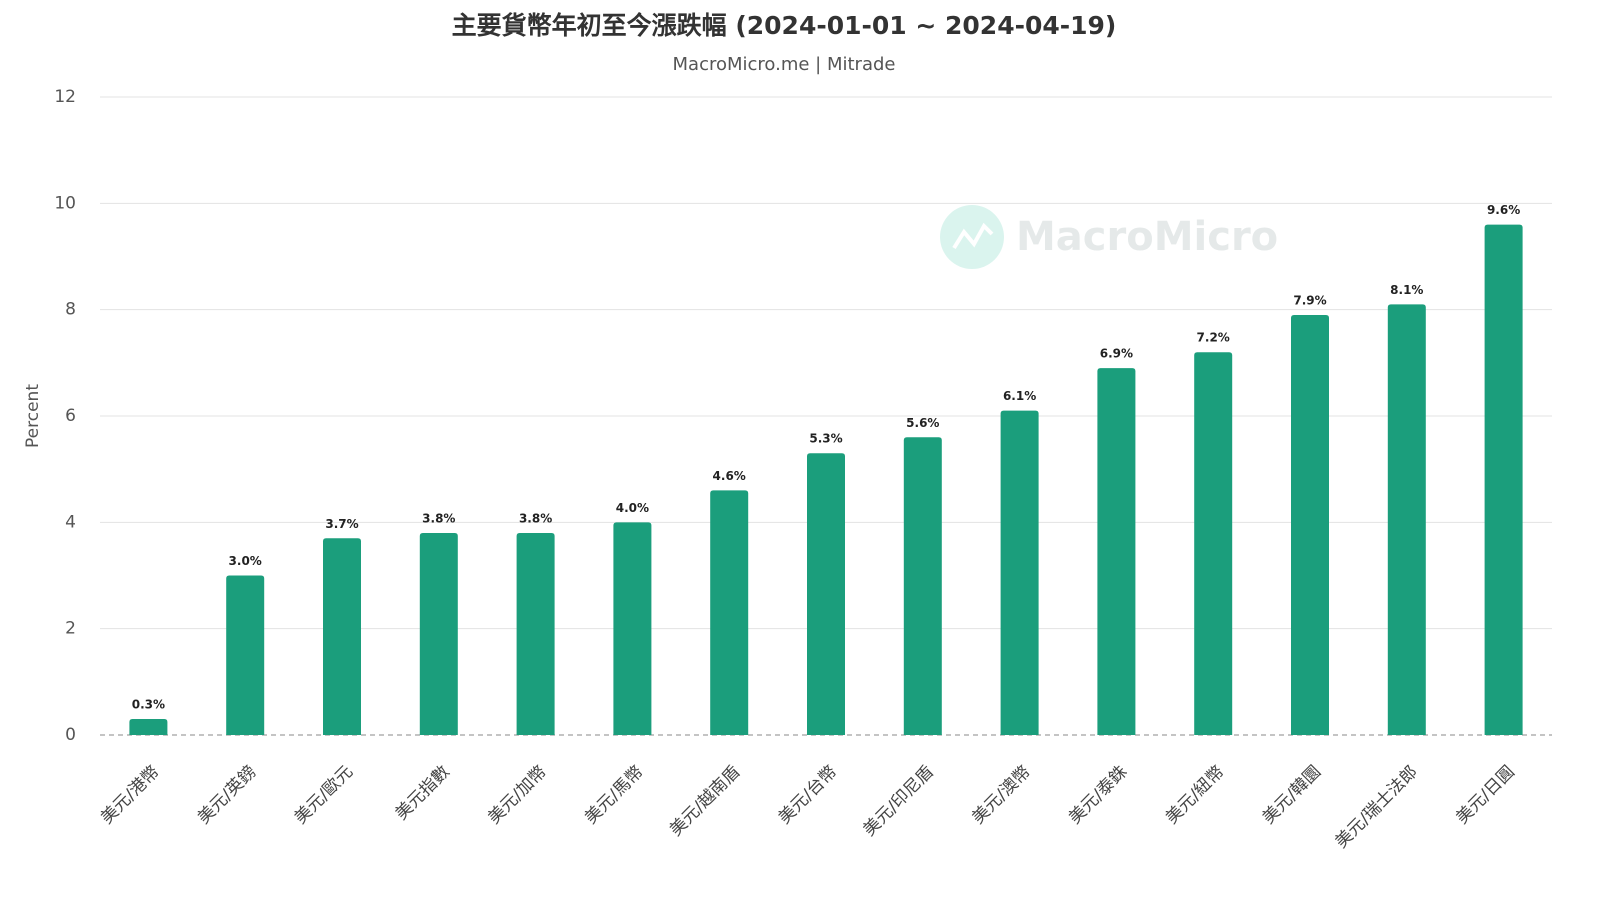  Describe the element at coordinates (70, 735) in the screenshot. I see `y-tick-label: 0` at that location.